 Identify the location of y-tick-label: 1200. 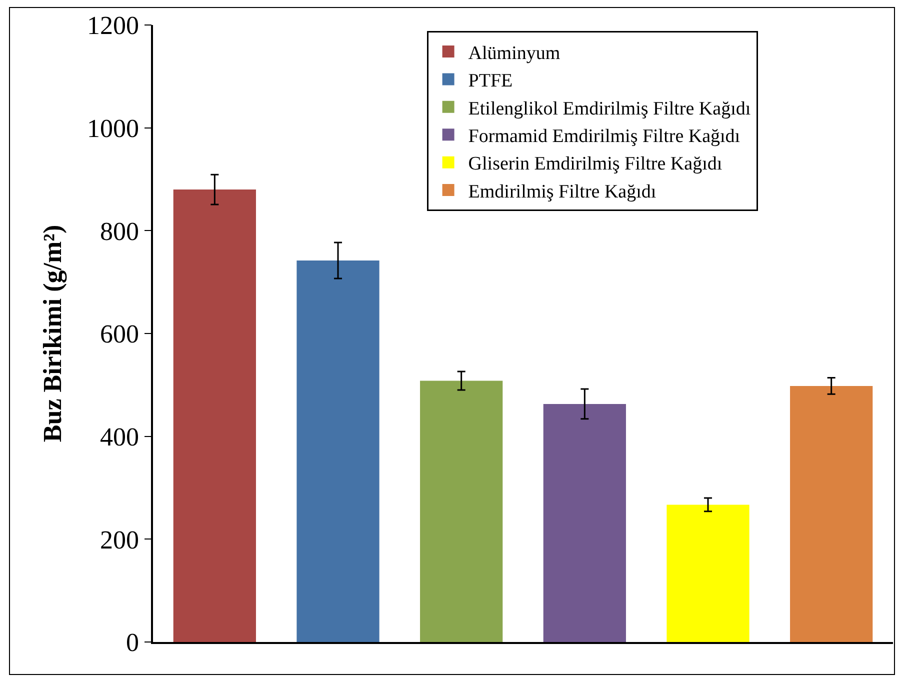
(113, 25).